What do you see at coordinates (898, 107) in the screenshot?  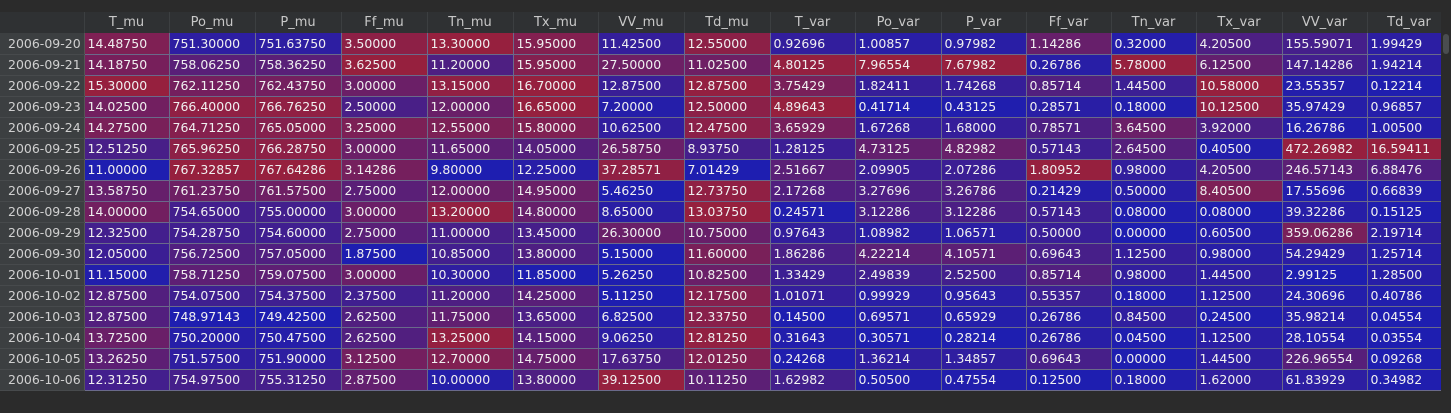 I see `table-cell: 0.41714` at bounding box center [898, 107].